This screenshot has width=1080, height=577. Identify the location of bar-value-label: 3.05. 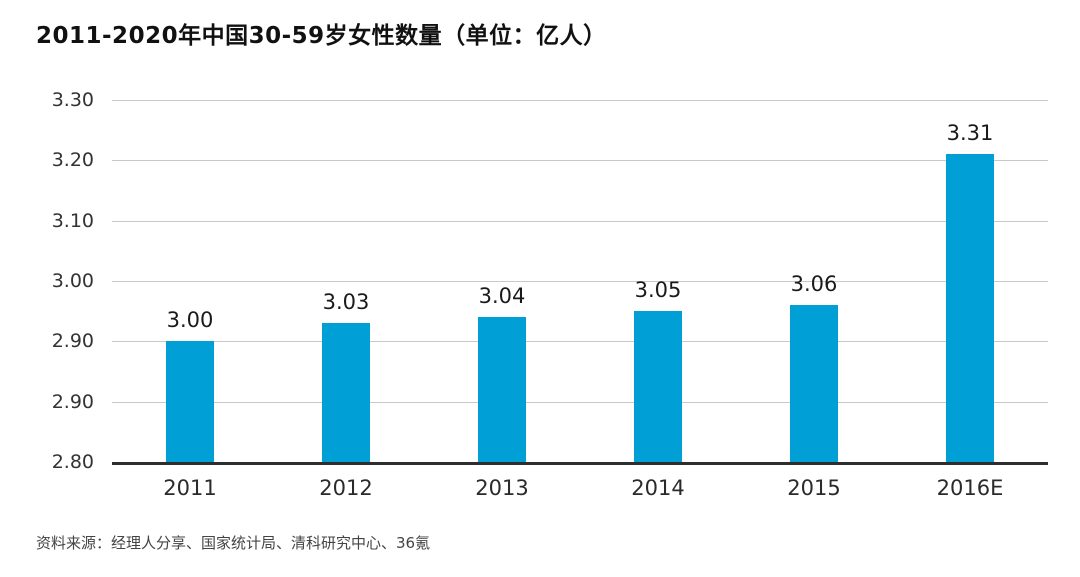
(658, 290).